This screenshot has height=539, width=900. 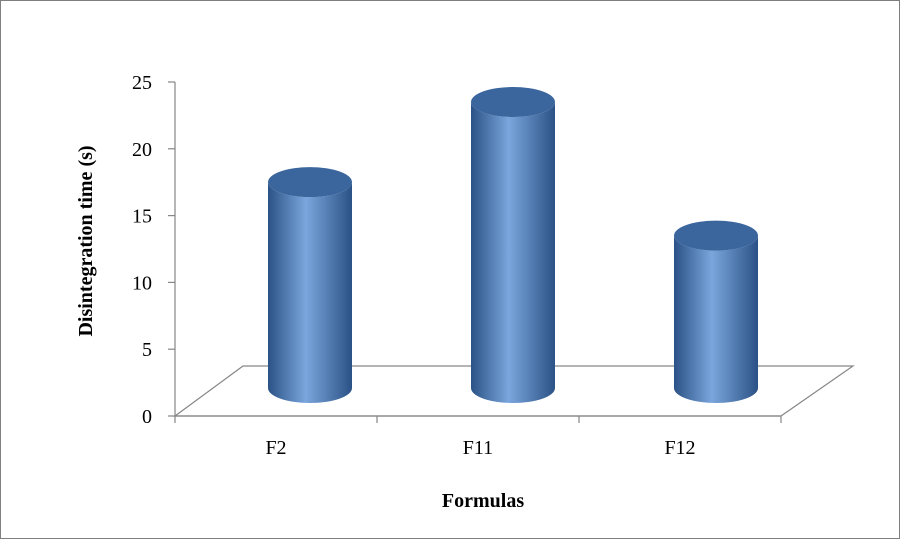 I want to click on y-tick-label: 5, so click(x=147, y=350).